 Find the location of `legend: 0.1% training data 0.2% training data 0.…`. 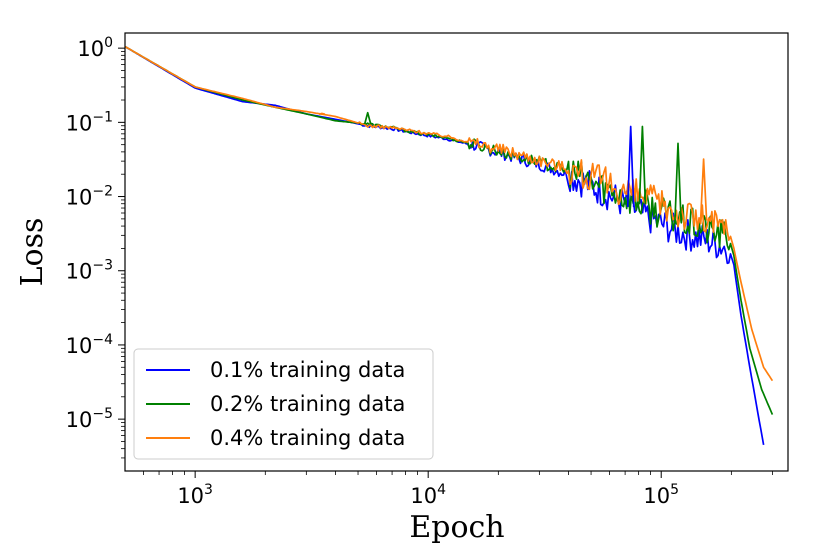

legend: 0.1% training data 0.2% training data 0.… is located at coordinates (283, 404).